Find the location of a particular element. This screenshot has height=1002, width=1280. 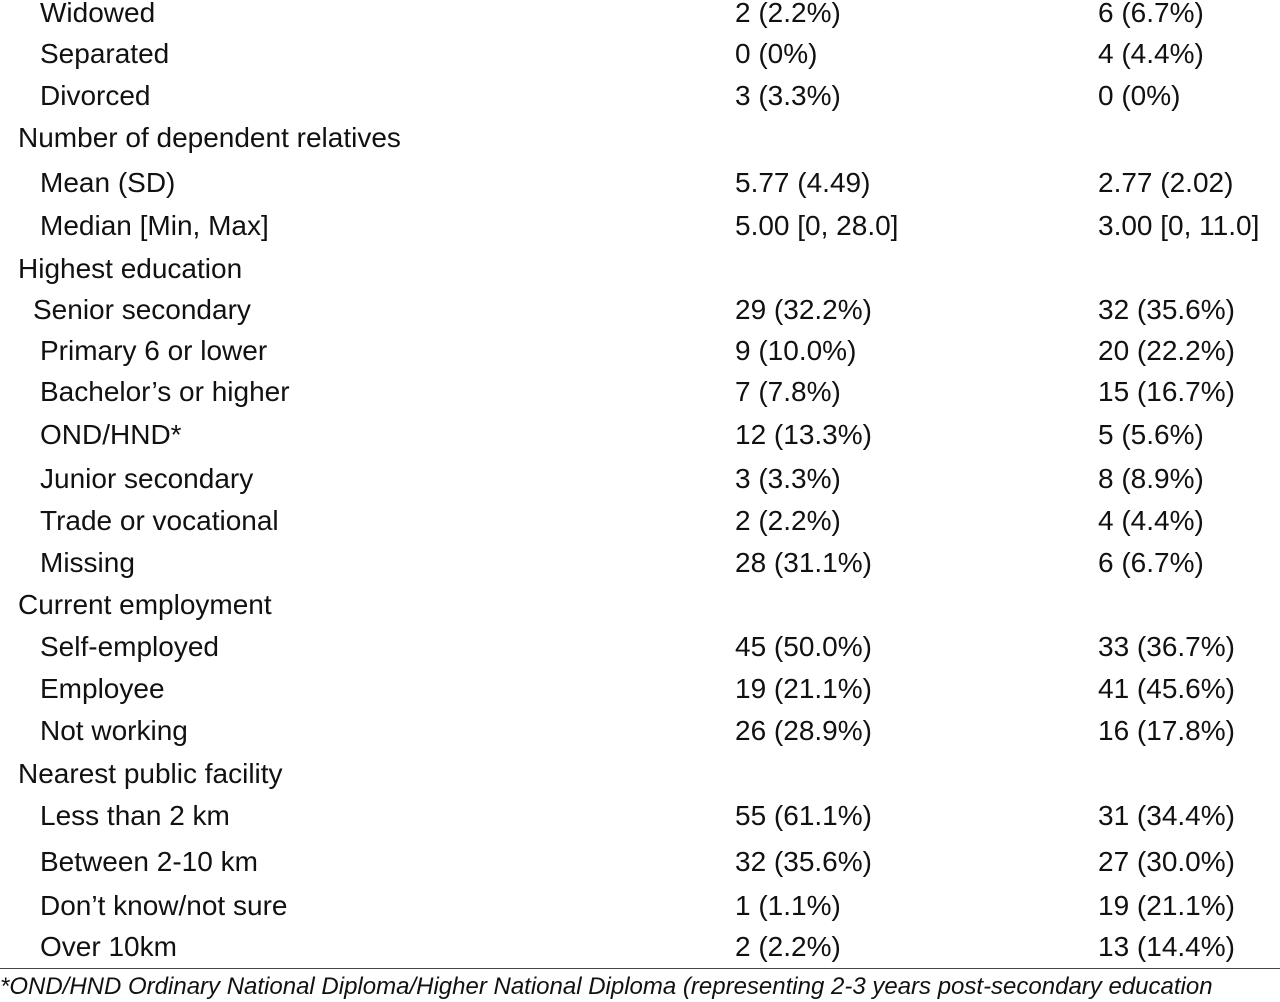

table-row-separated: Separated 0 (0%) 4 (4.4%) is located at coordinates (640, 54).